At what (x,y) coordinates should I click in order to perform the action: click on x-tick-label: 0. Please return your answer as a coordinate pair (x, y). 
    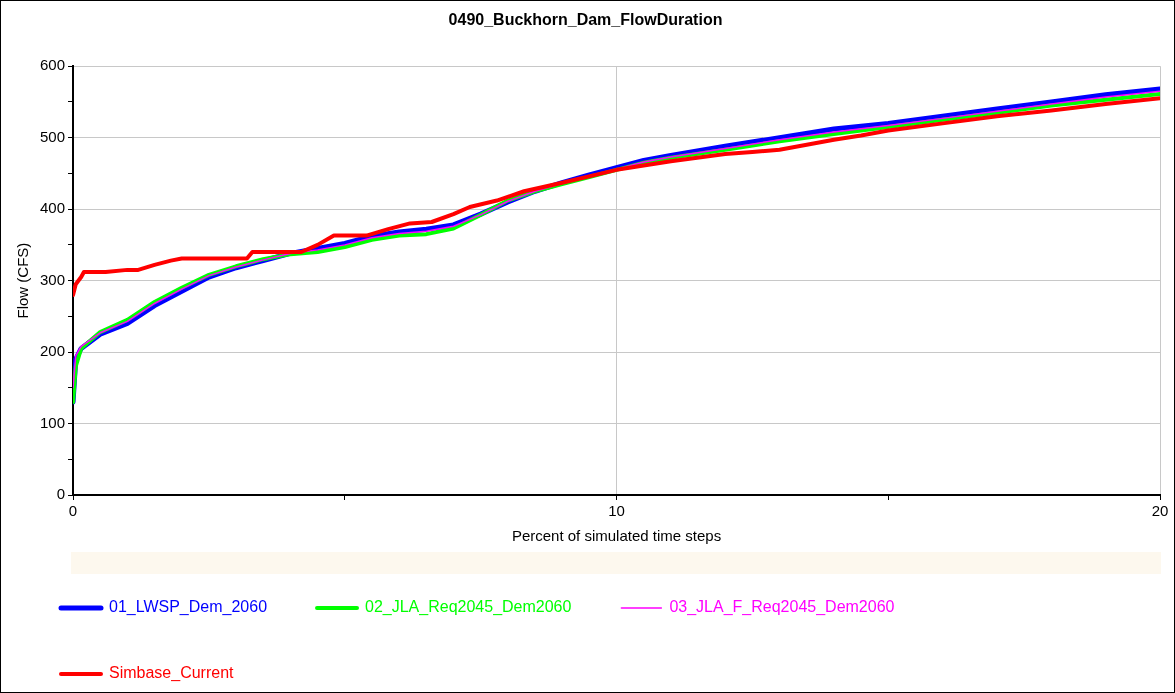
    Looking at the image, I should click on (73, 511).